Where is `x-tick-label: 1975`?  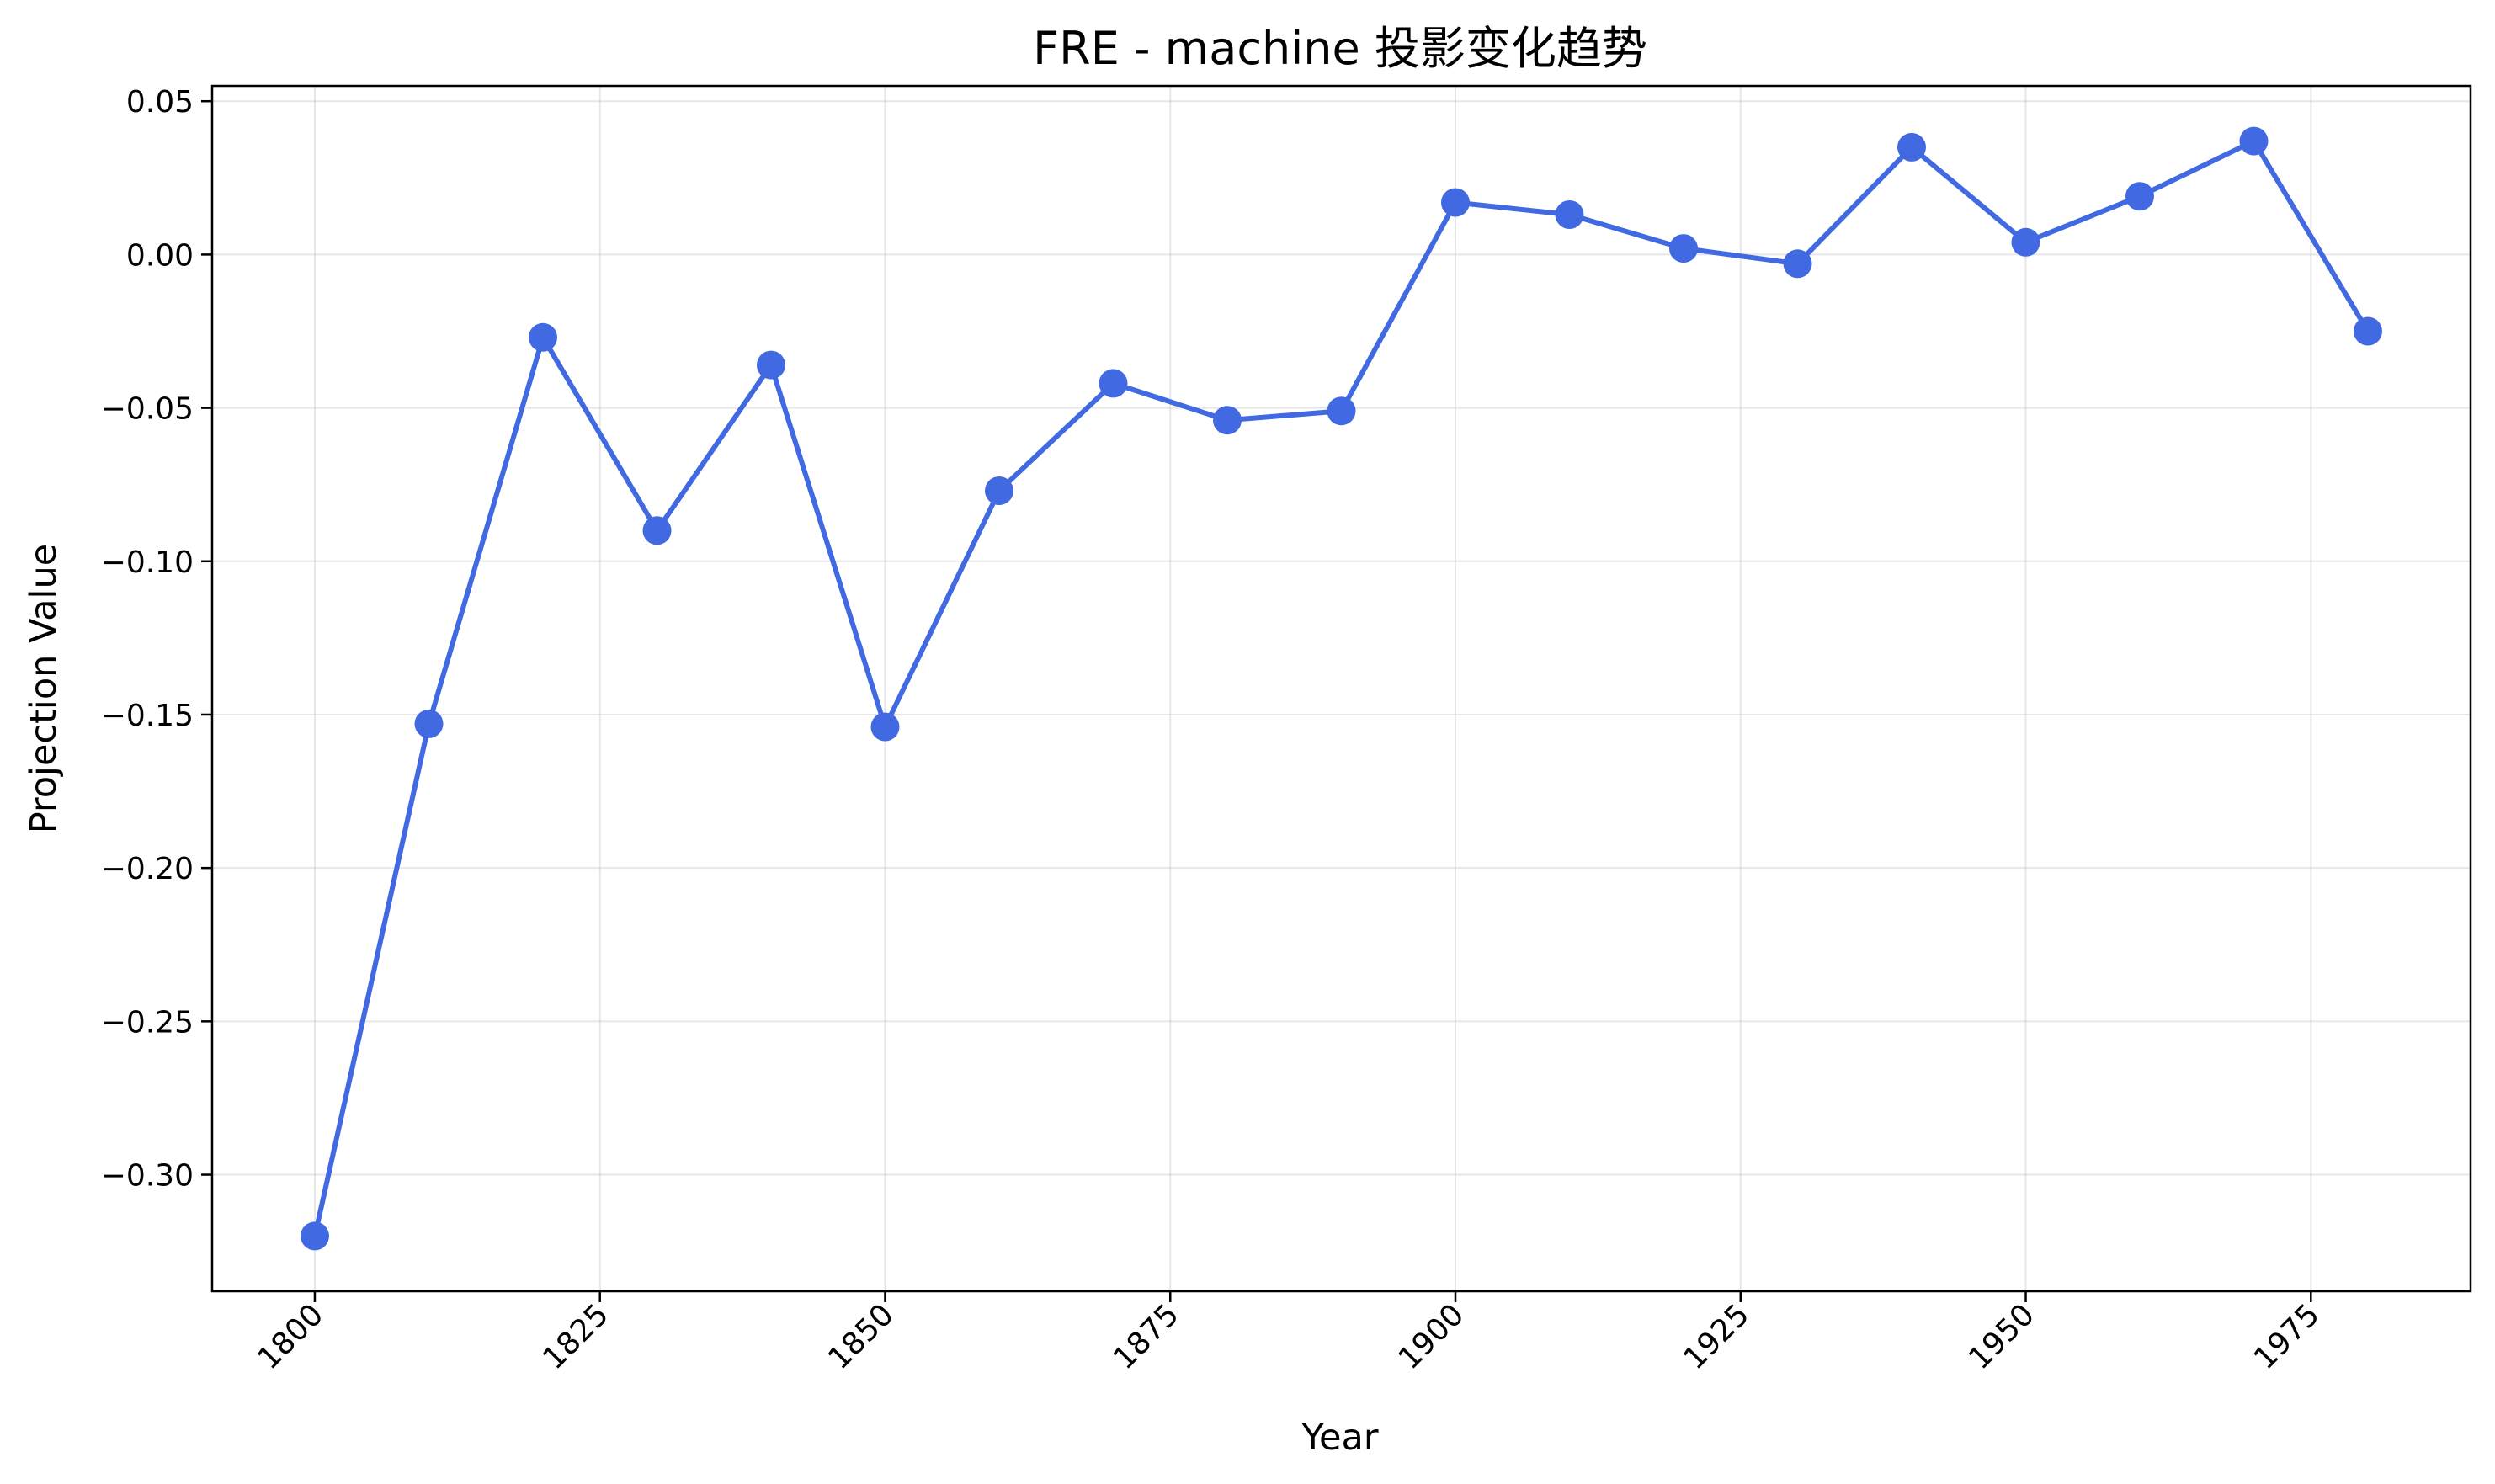 x-tick-label: 1975 is located at coordinates (2287, 1336).